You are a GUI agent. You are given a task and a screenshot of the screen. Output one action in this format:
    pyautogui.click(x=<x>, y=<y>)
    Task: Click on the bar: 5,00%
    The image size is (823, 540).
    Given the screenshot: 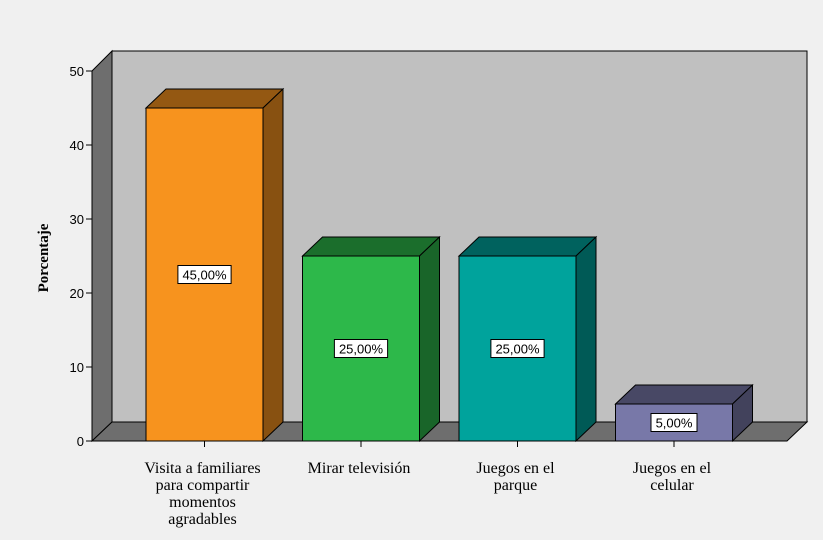 What is the action you would take?
    pyautogui.click(x=684, y=413)
    